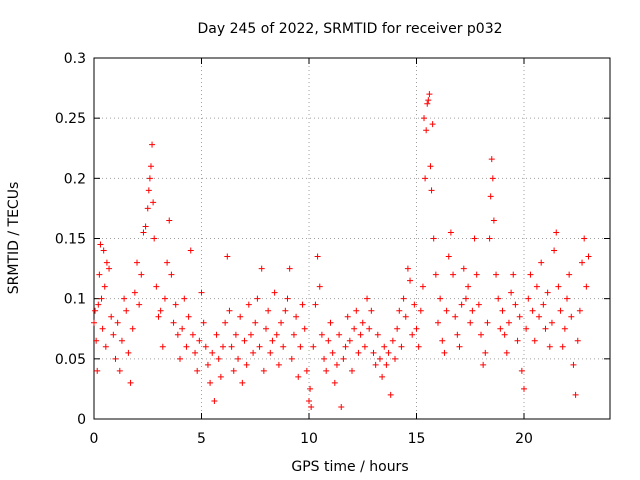 Image resolution: width=640 pixels, height=480 pixels. What do you see at coordinates (75, 300) in the screenshot?
I see `y-tick-label: 0.1` at bounding box center [75, 300].